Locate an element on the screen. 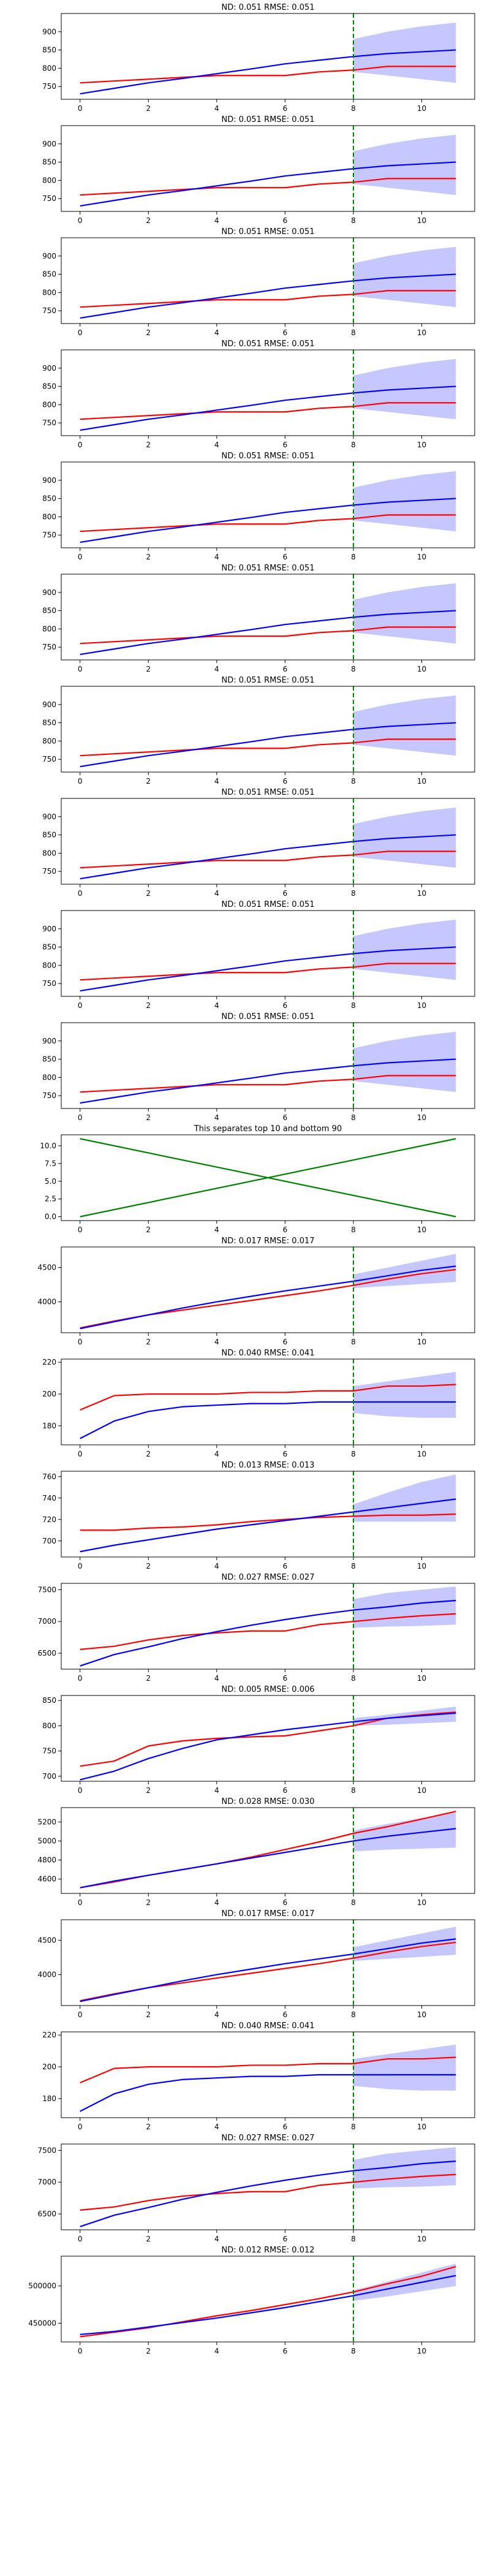 This screenshot has width=490, height=2576. y-tick-label: 5200 is located at coordinates (47, 1822).